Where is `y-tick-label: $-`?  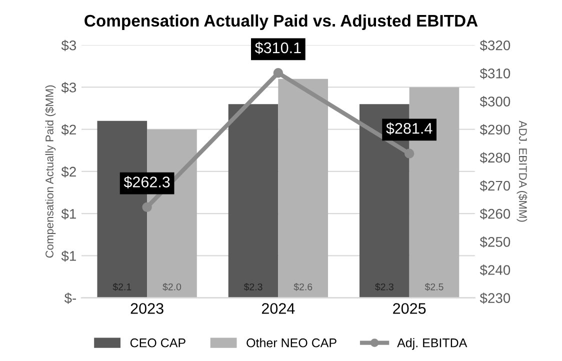 y-tick-label: $- is located at coordinates (70, 298).